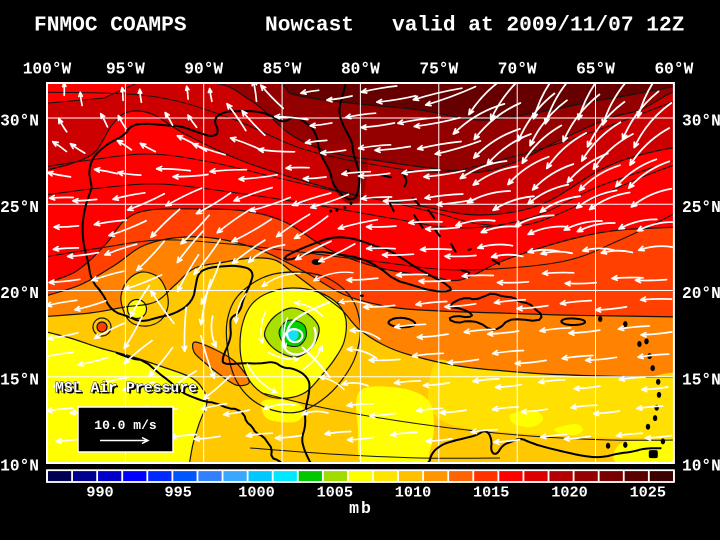 This screenshot has width=720, height=540. Describe the element at coordinates (125, 425) in the screenshot. I see `svg-text: 10.0 m/s` at that location.